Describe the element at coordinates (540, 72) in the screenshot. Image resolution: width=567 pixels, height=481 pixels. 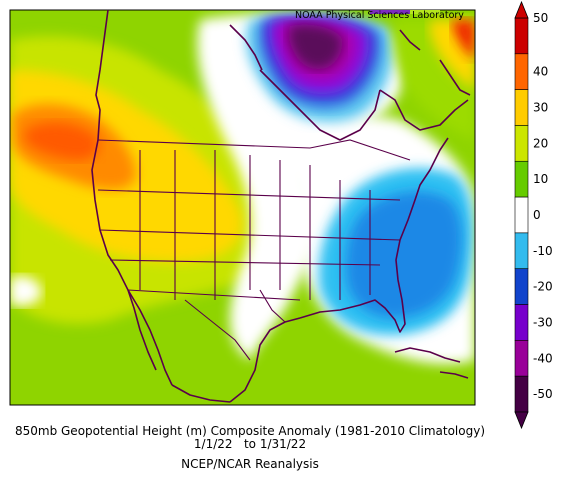
I see `colorbar-tick-label: 40` at that location.